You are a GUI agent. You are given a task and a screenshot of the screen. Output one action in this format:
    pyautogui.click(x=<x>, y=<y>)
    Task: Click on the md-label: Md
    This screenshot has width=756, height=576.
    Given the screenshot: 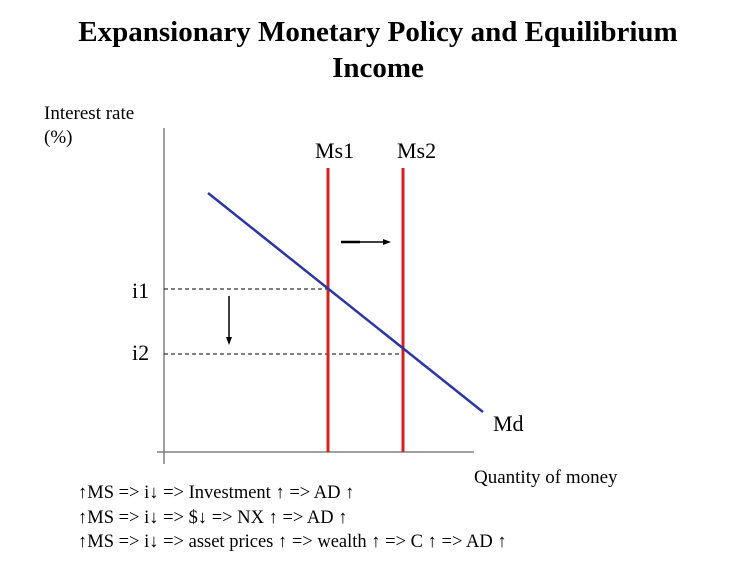 What is the action you would take?
    pyautogui.click(x=508, y=423)
    